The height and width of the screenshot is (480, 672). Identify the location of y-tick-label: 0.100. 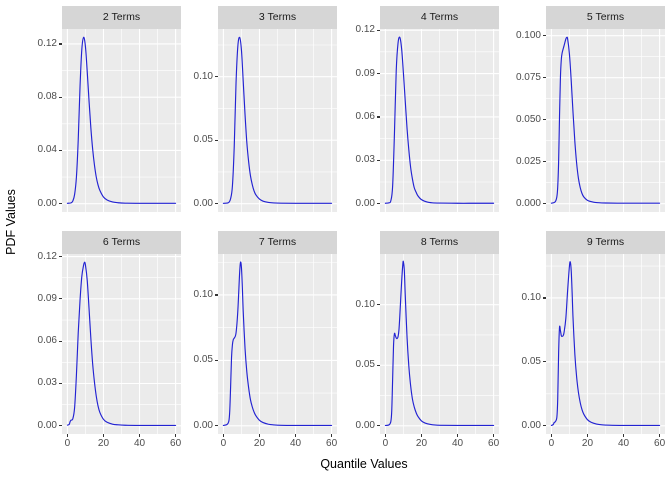
(528, 35).